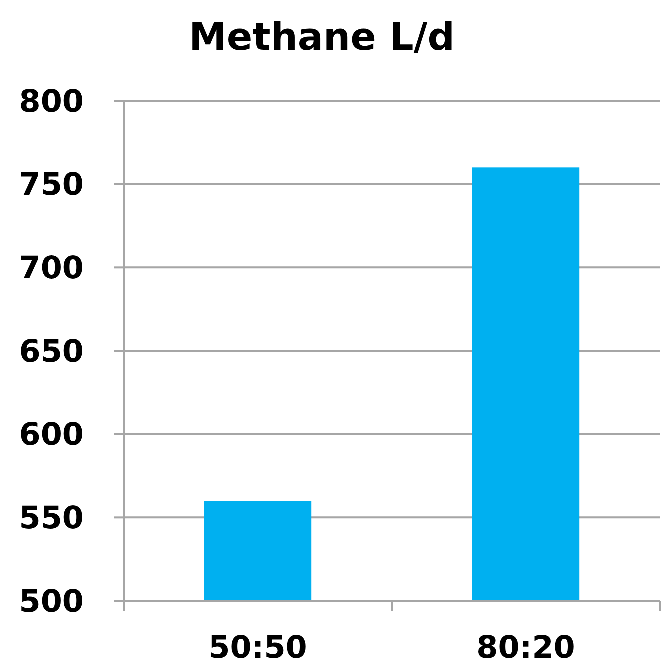 This screenshot has height=670, width=661. What do you see at coordinates (51, 518) in the screenshot?
I see `y-tick-label: 550` at bounding box center [51, 518].